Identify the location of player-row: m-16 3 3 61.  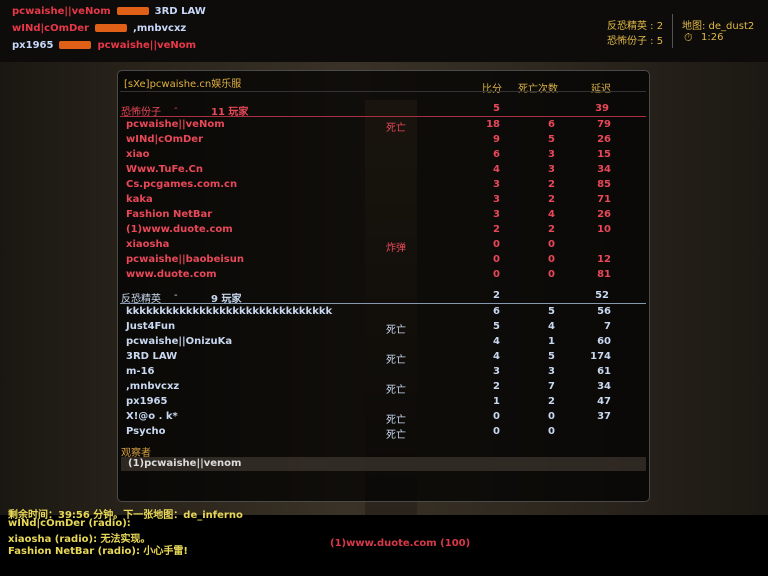
(383, 373).